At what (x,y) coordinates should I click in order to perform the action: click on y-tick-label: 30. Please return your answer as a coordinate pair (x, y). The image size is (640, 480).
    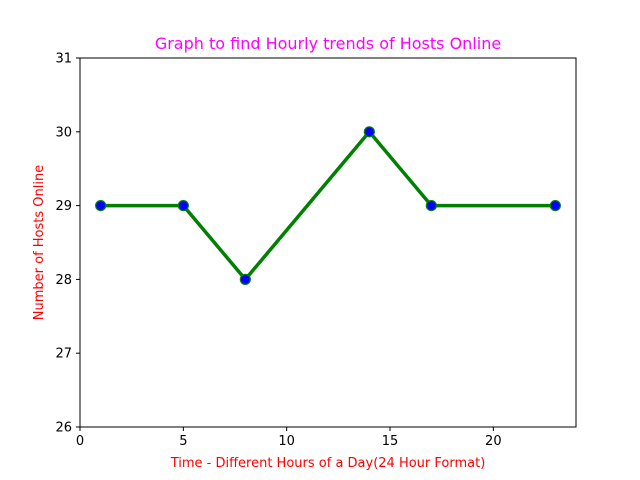
    Looking at the image, I should click on (63, 132).